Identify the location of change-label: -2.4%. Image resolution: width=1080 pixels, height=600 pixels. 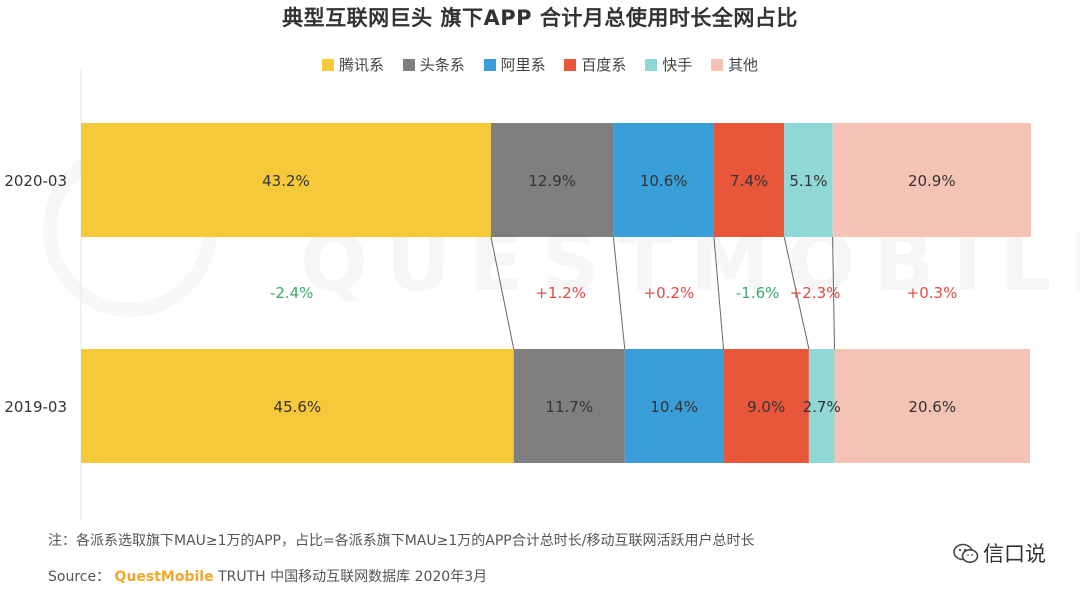
(292, 293).